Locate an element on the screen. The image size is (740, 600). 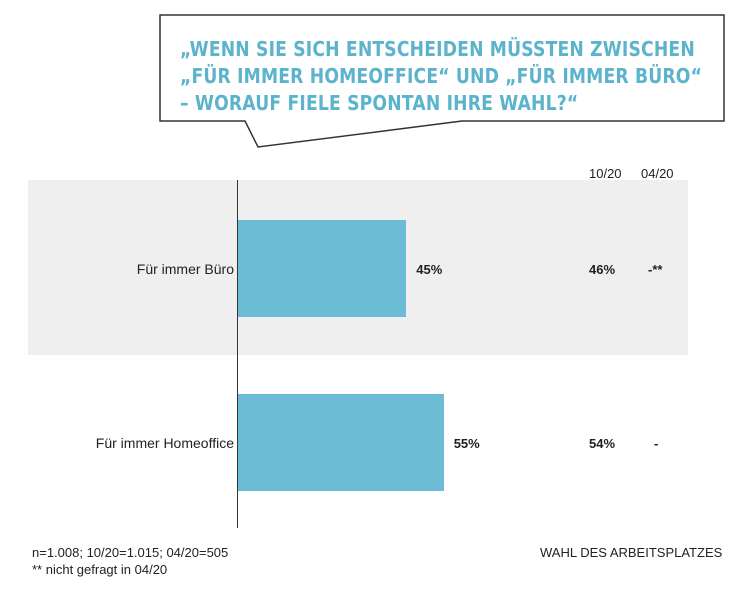
column-header-10-20: 10/20 is located at coordinates (605, 173).